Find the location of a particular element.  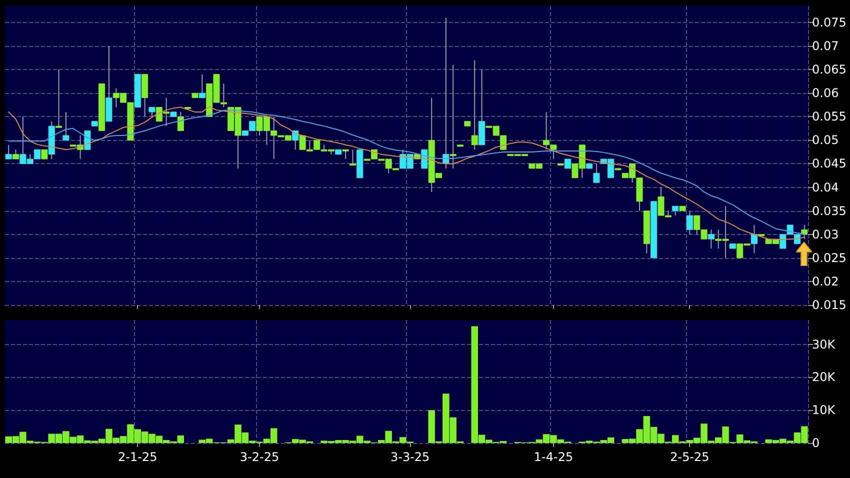

y-tick-label: 0.025 is located at coordinates (829, 257).